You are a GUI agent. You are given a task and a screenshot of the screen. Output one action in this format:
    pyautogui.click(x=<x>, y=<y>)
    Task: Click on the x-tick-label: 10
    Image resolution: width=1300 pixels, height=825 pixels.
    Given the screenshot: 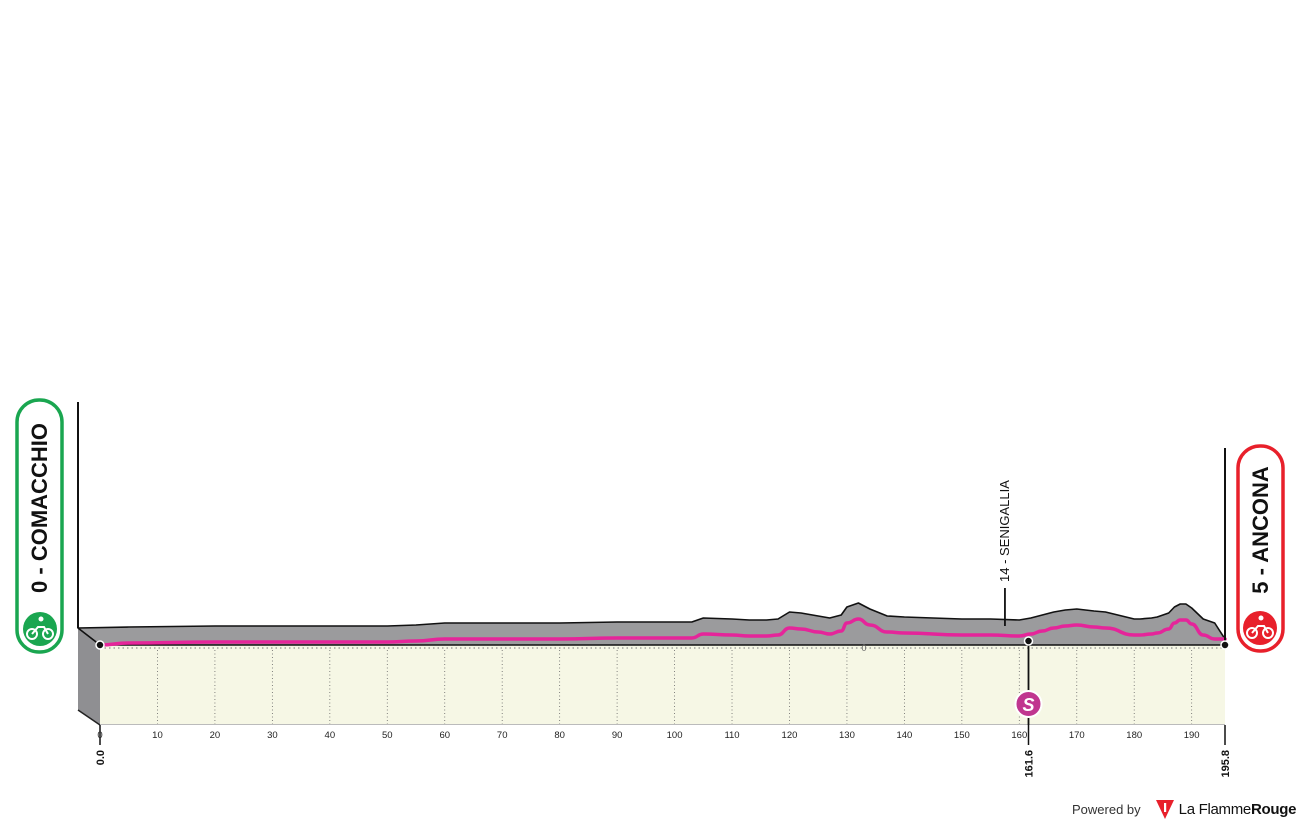 What is the action you would take?
    pyautogui.click(x=157, y=735)
    